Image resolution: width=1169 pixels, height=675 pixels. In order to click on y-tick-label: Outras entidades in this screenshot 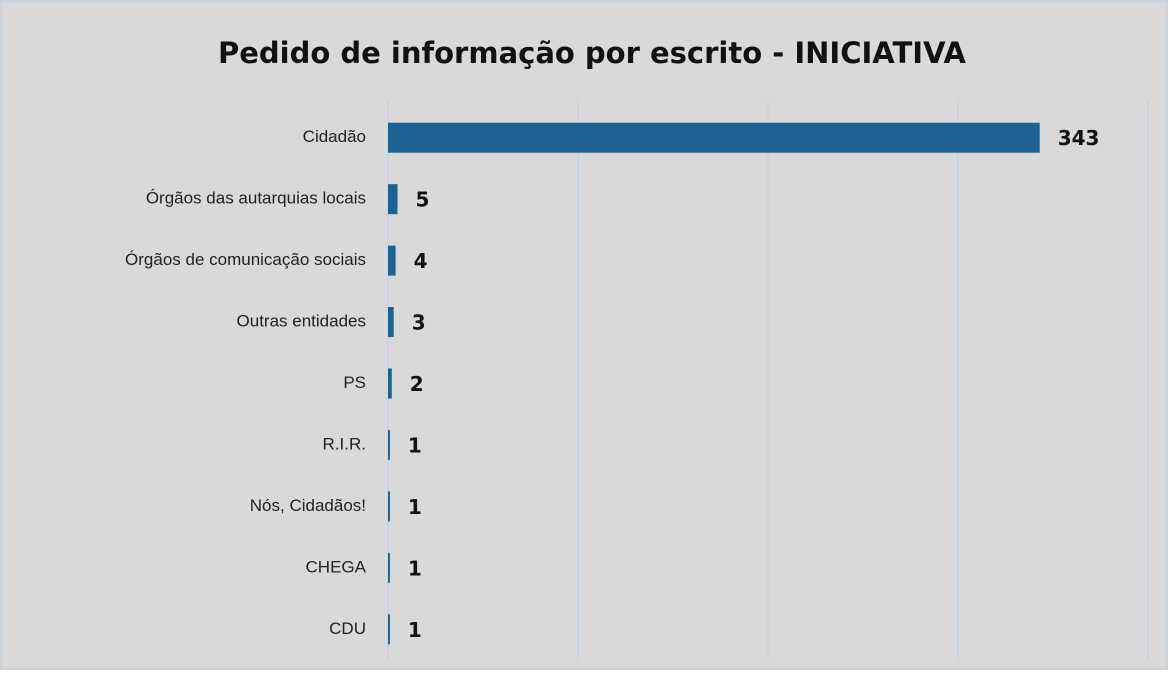, I will do `click(301, 321)`.